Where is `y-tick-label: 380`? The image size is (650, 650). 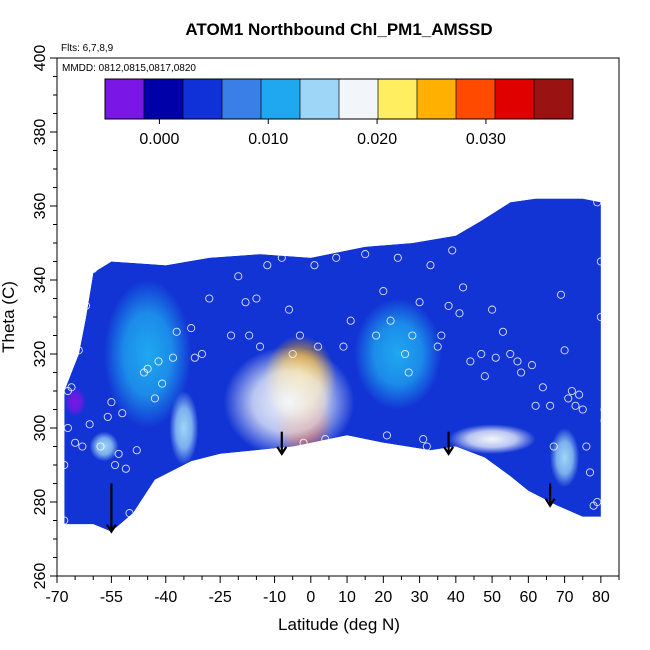 y-tick-label: 380 is located at coordinates (40, 132).